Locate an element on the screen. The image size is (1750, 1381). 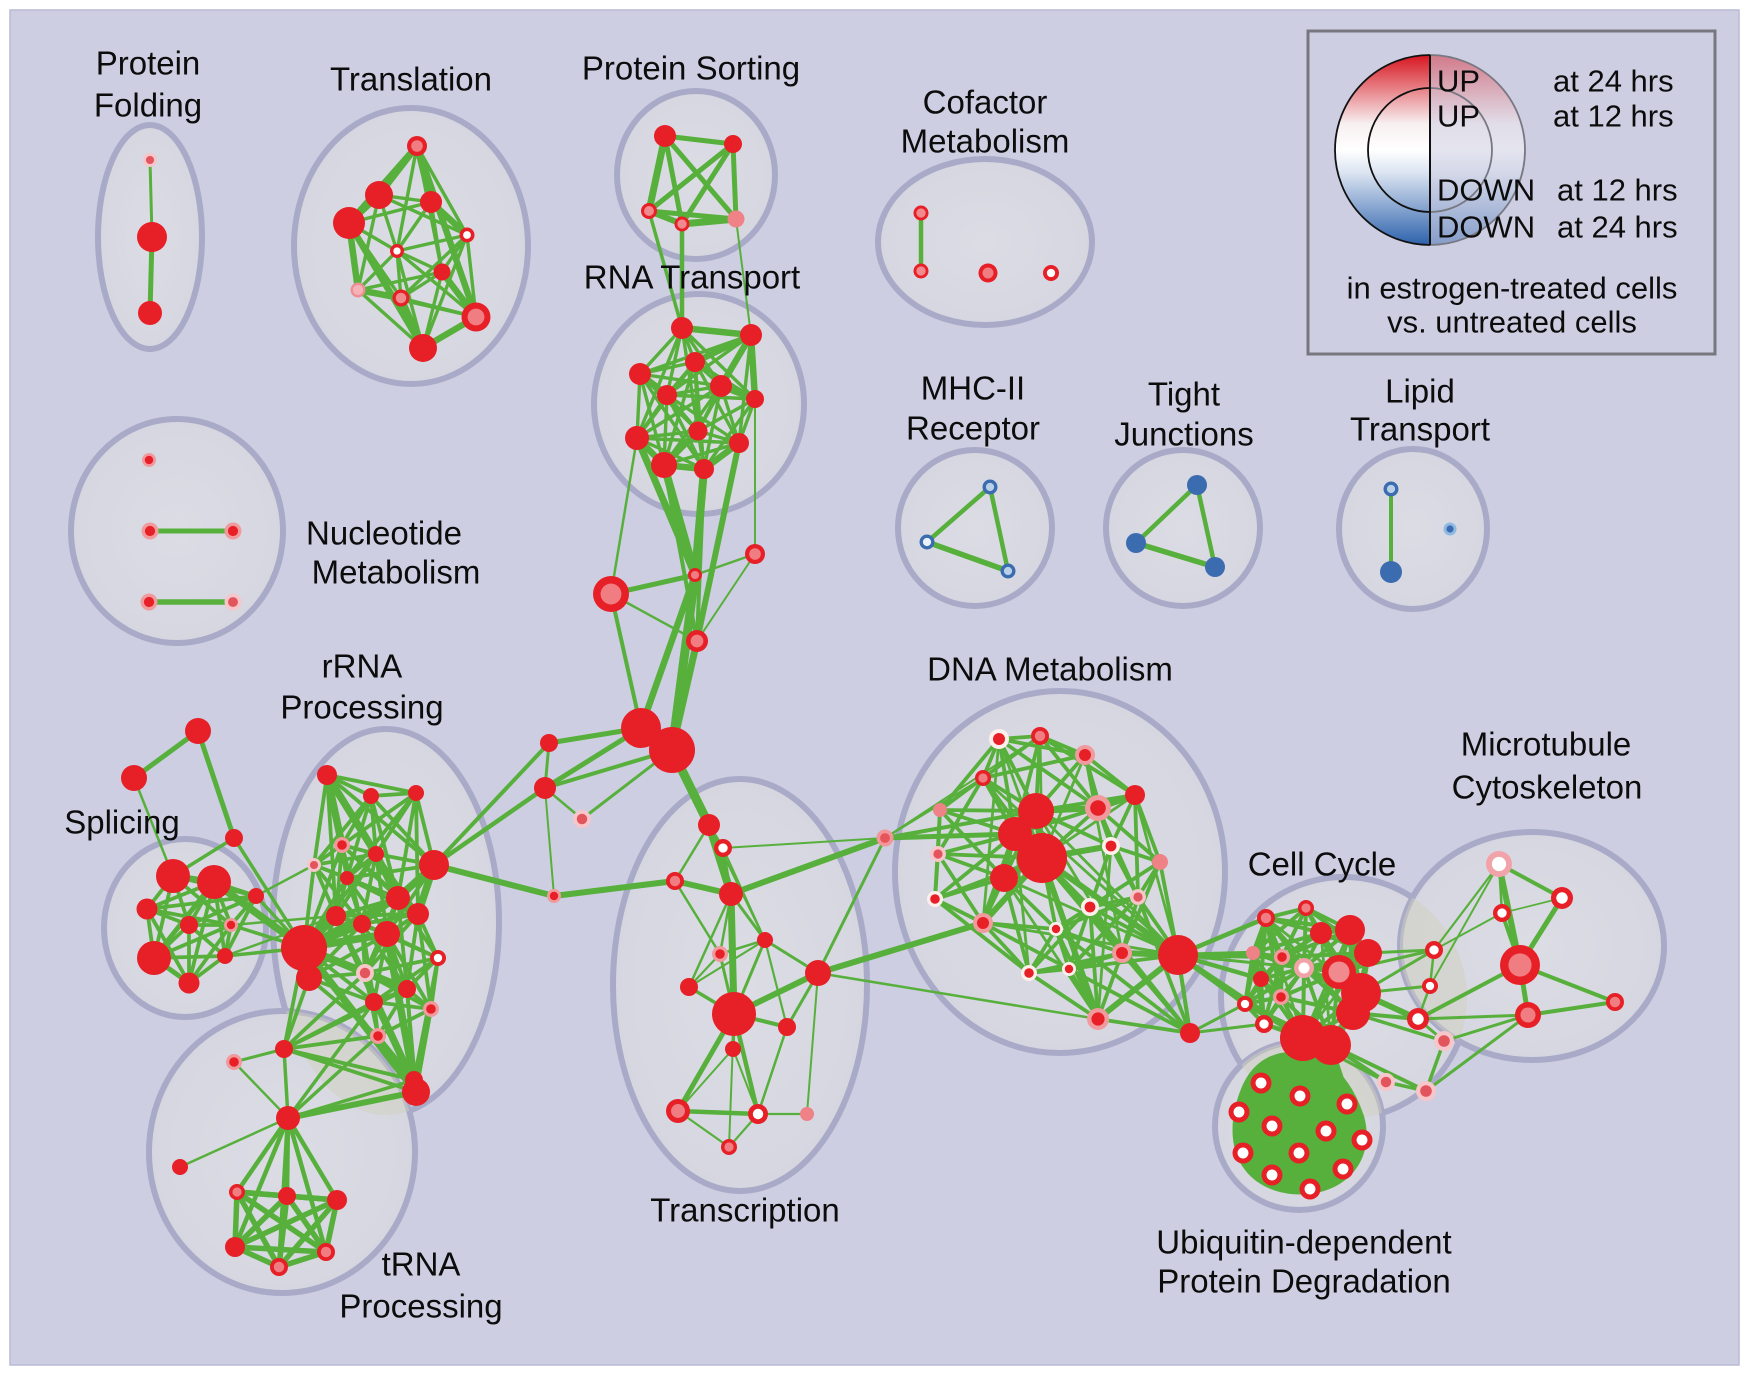
svg-text: Microtubule is located at coordinates (1546, 744).